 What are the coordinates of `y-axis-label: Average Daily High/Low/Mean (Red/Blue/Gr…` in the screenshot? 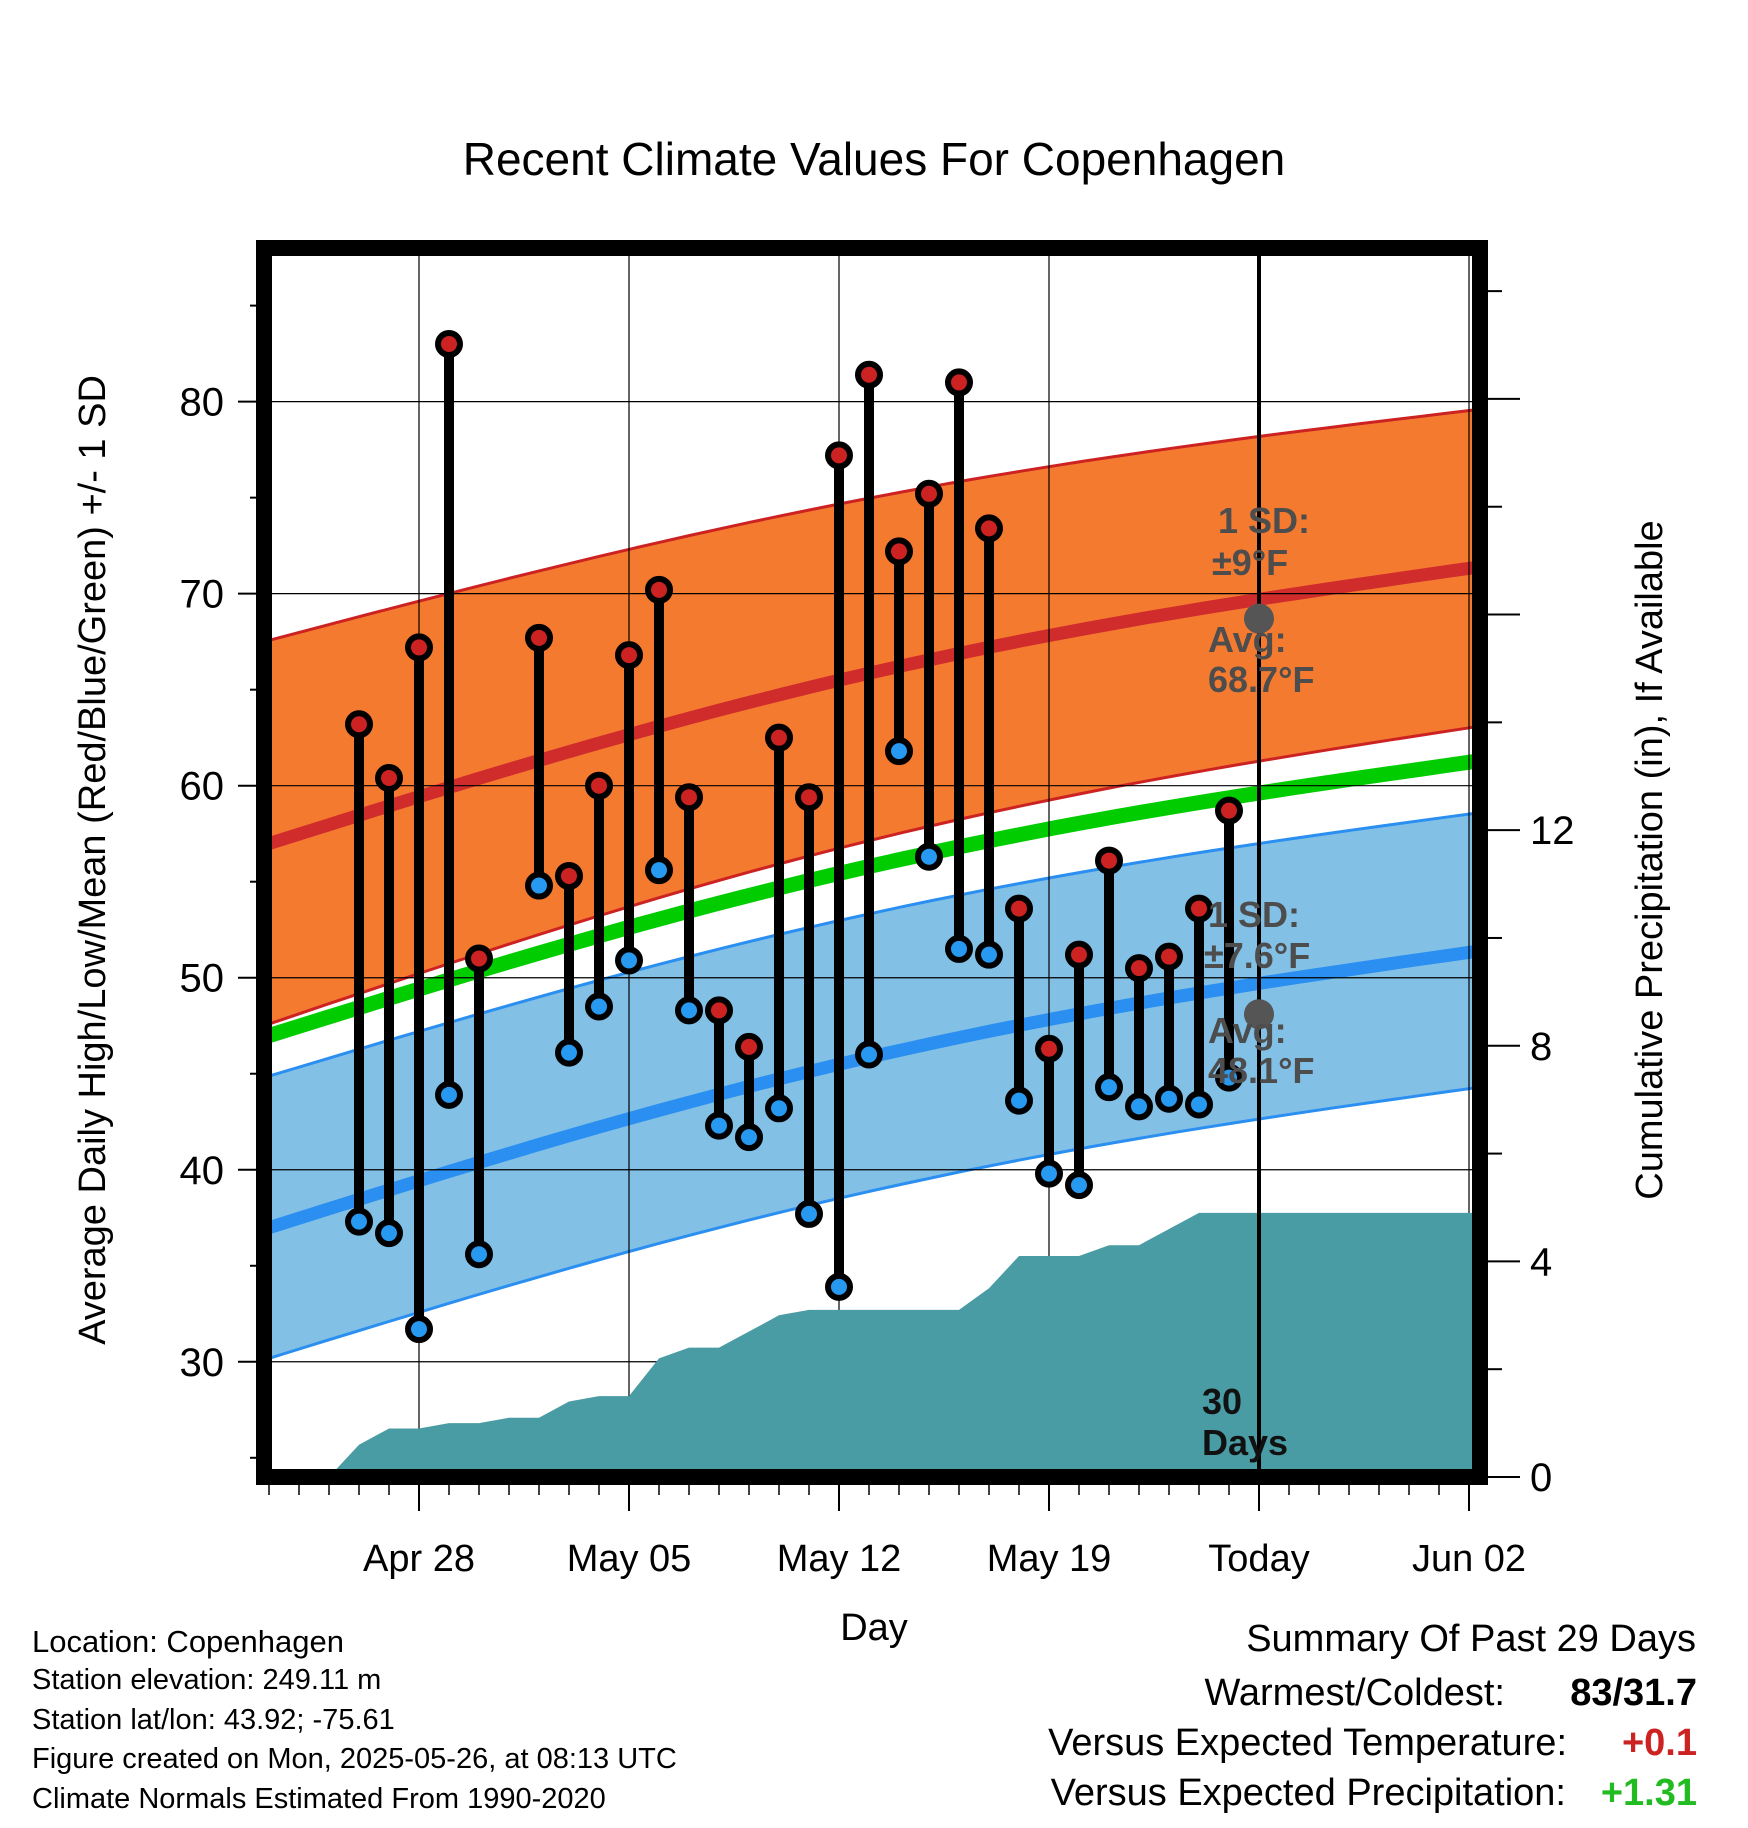 It's located at (93, 860).